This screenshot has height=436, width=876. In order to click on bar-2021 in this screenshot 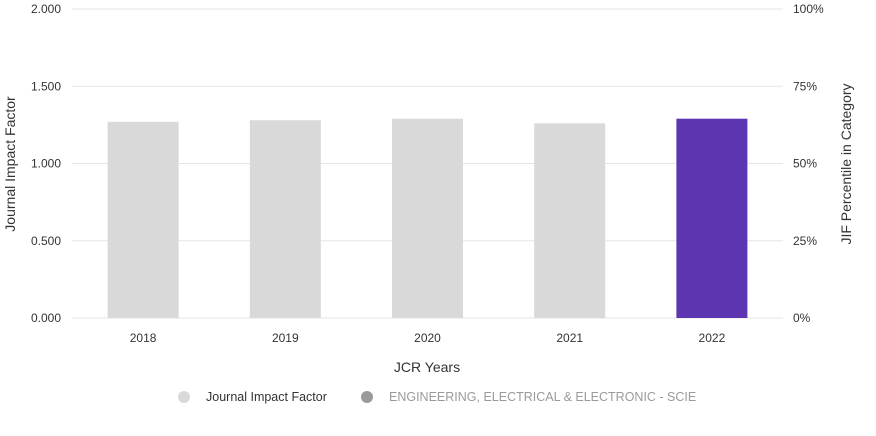, I will do `click(570, 220)`.